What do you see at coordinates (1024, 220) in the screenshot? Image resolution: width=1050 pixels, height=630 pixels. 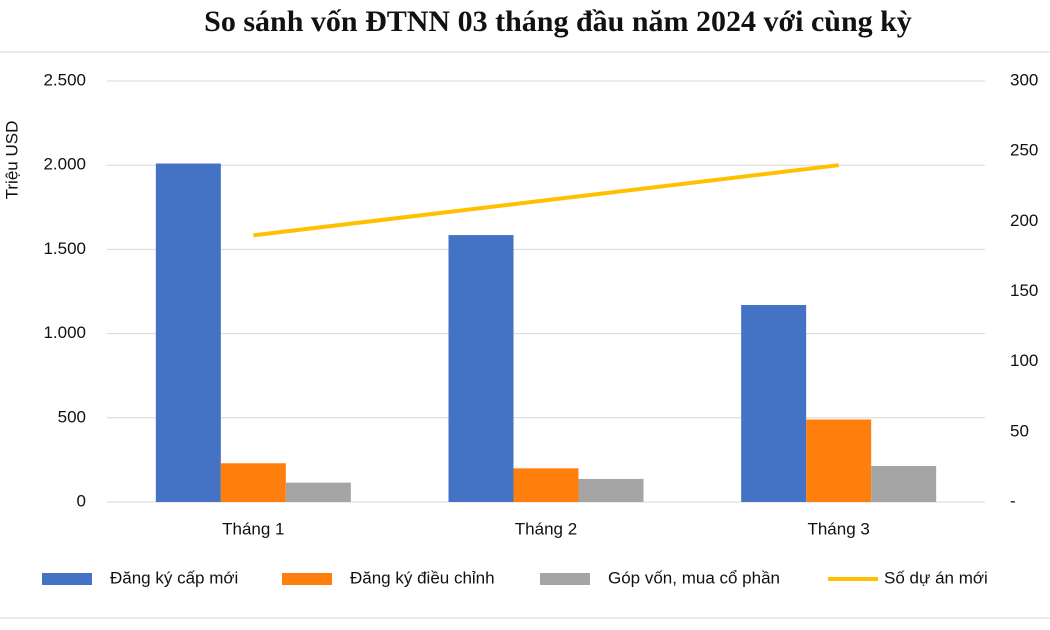 I see `y2-tick-label: 200` at bounding box center [1024, 220].